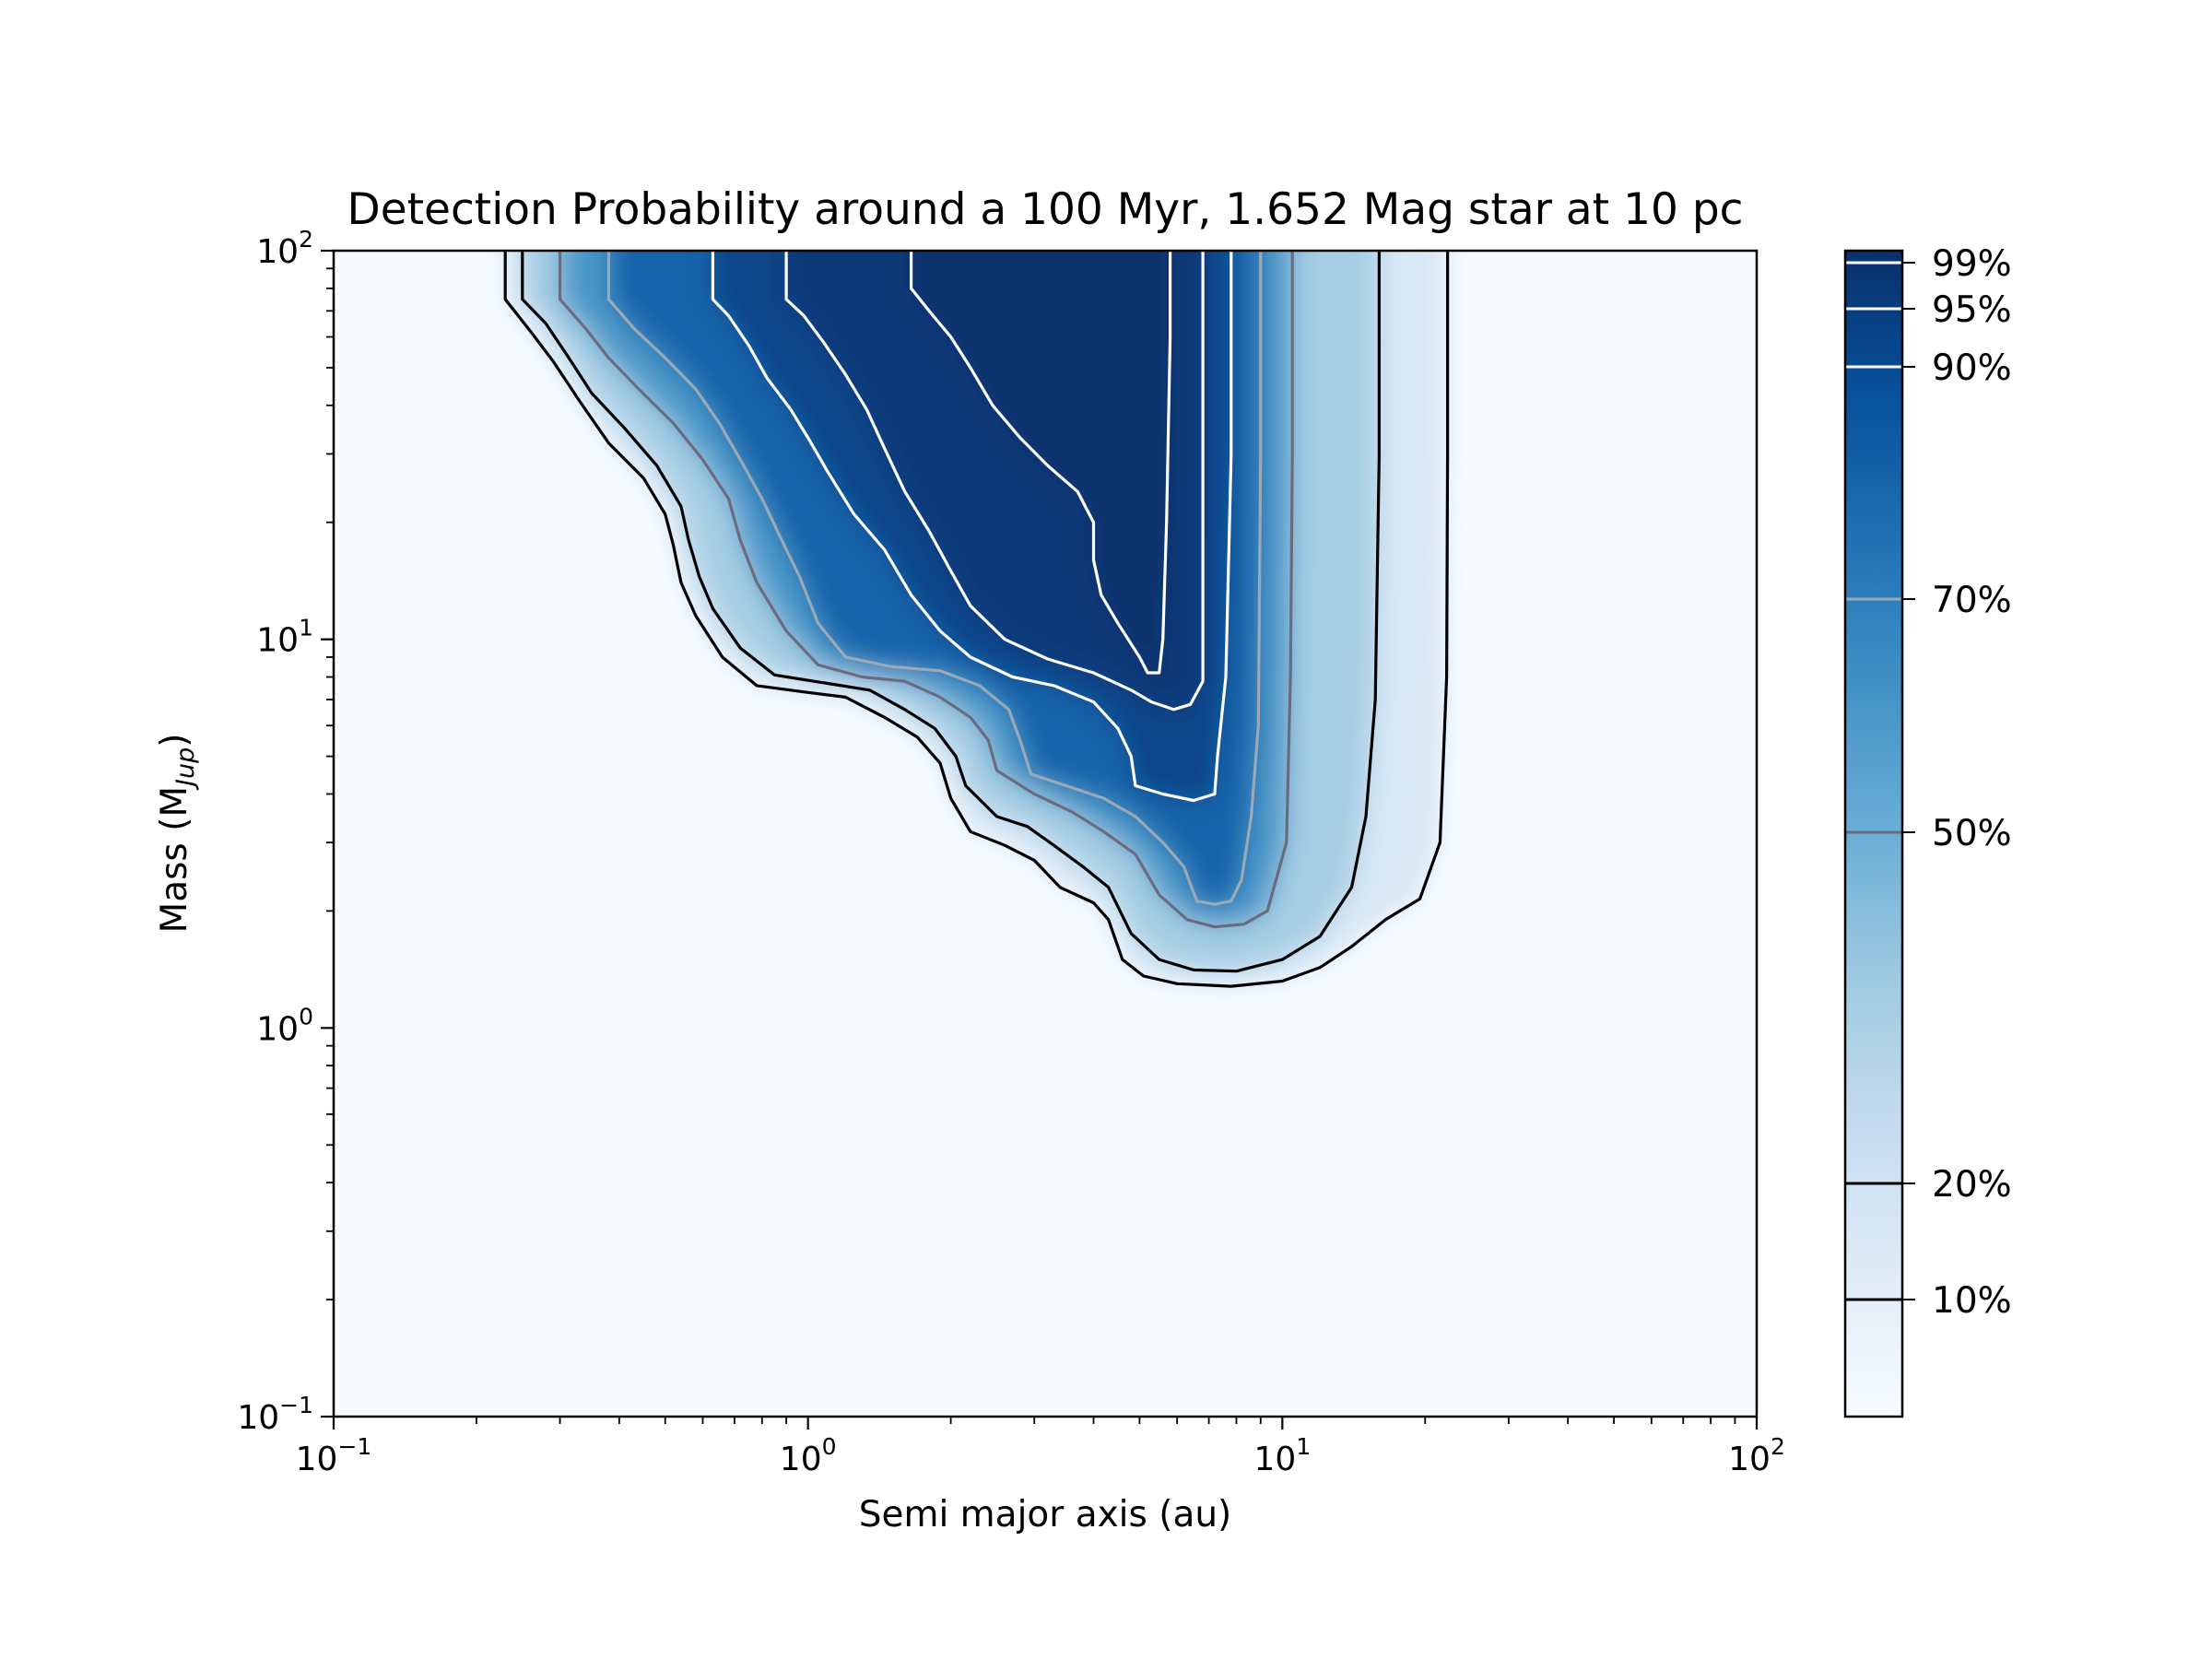  What do you see at coordinates (174, 859) in the screenshot?
I see `y-axis-label-main: Mass (M` at bounding box center [174, 859].